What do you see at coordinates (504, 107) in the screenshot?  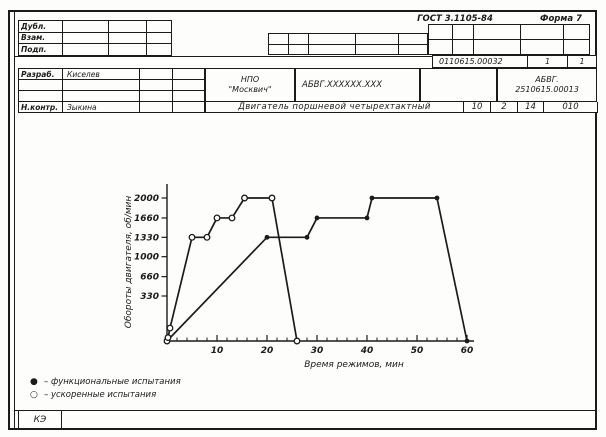 I see `title-cell-2: 2` at bounding box center [504, 107].